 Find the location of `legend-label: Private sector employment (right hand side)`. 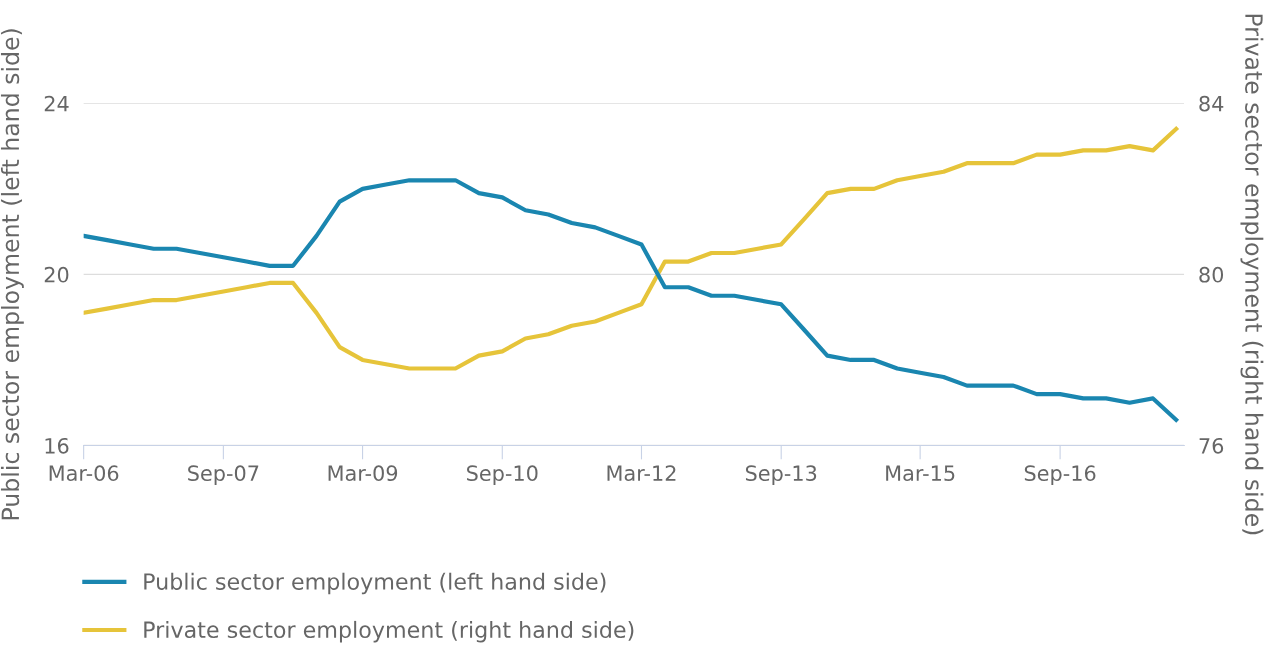

legend-label: Private sector employment (right hand side) is located at coordinates (389, 631).